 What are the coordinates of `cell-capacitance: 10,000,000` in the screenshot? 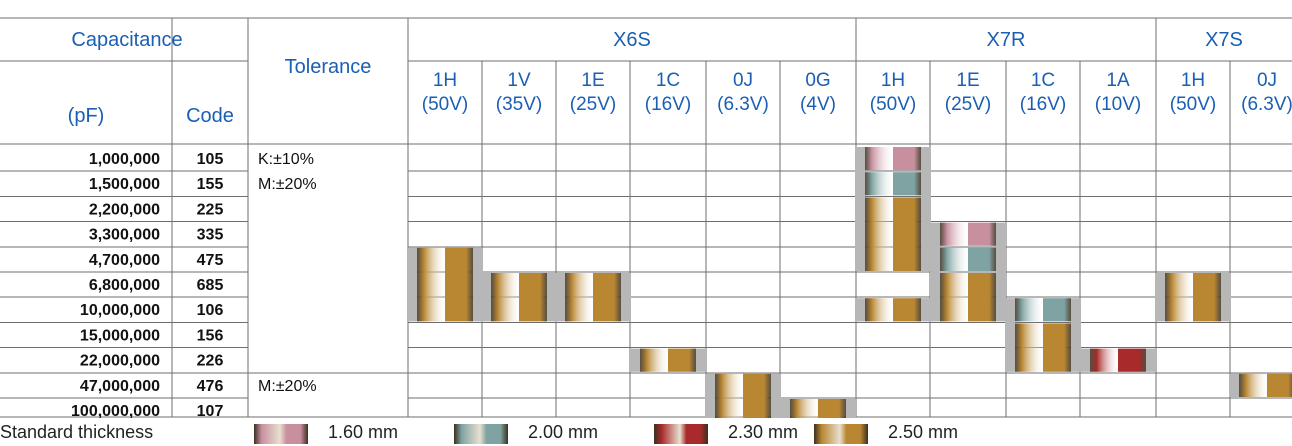 It's located at (120, 310).